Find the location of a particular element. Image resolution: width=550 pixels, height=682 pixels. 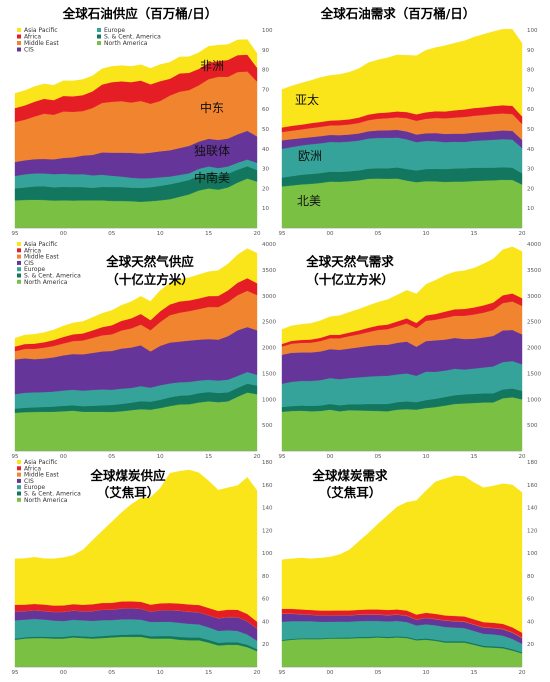

area-annotation: 非洲 is located at coordinates (212, 66).